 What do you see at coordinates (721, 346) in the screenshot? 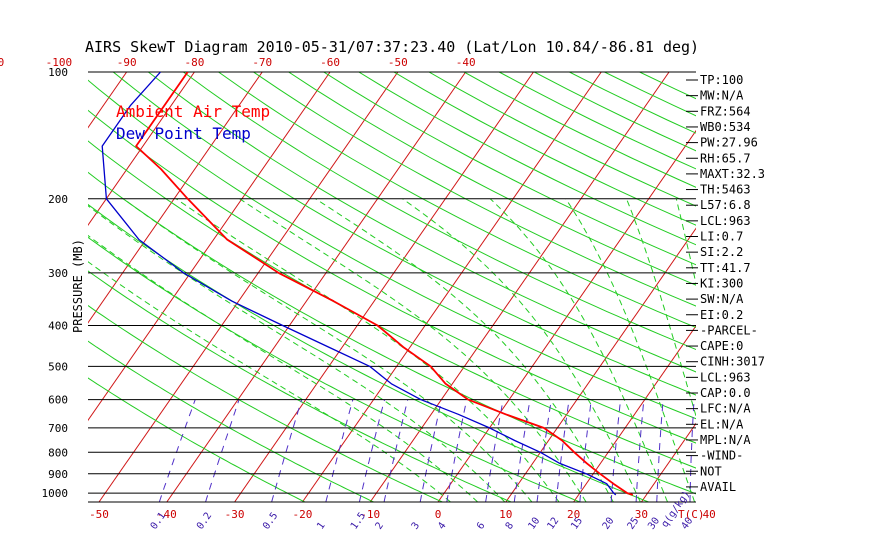
I see `index-label: CAPE:0` at bounding box center [721, 346].